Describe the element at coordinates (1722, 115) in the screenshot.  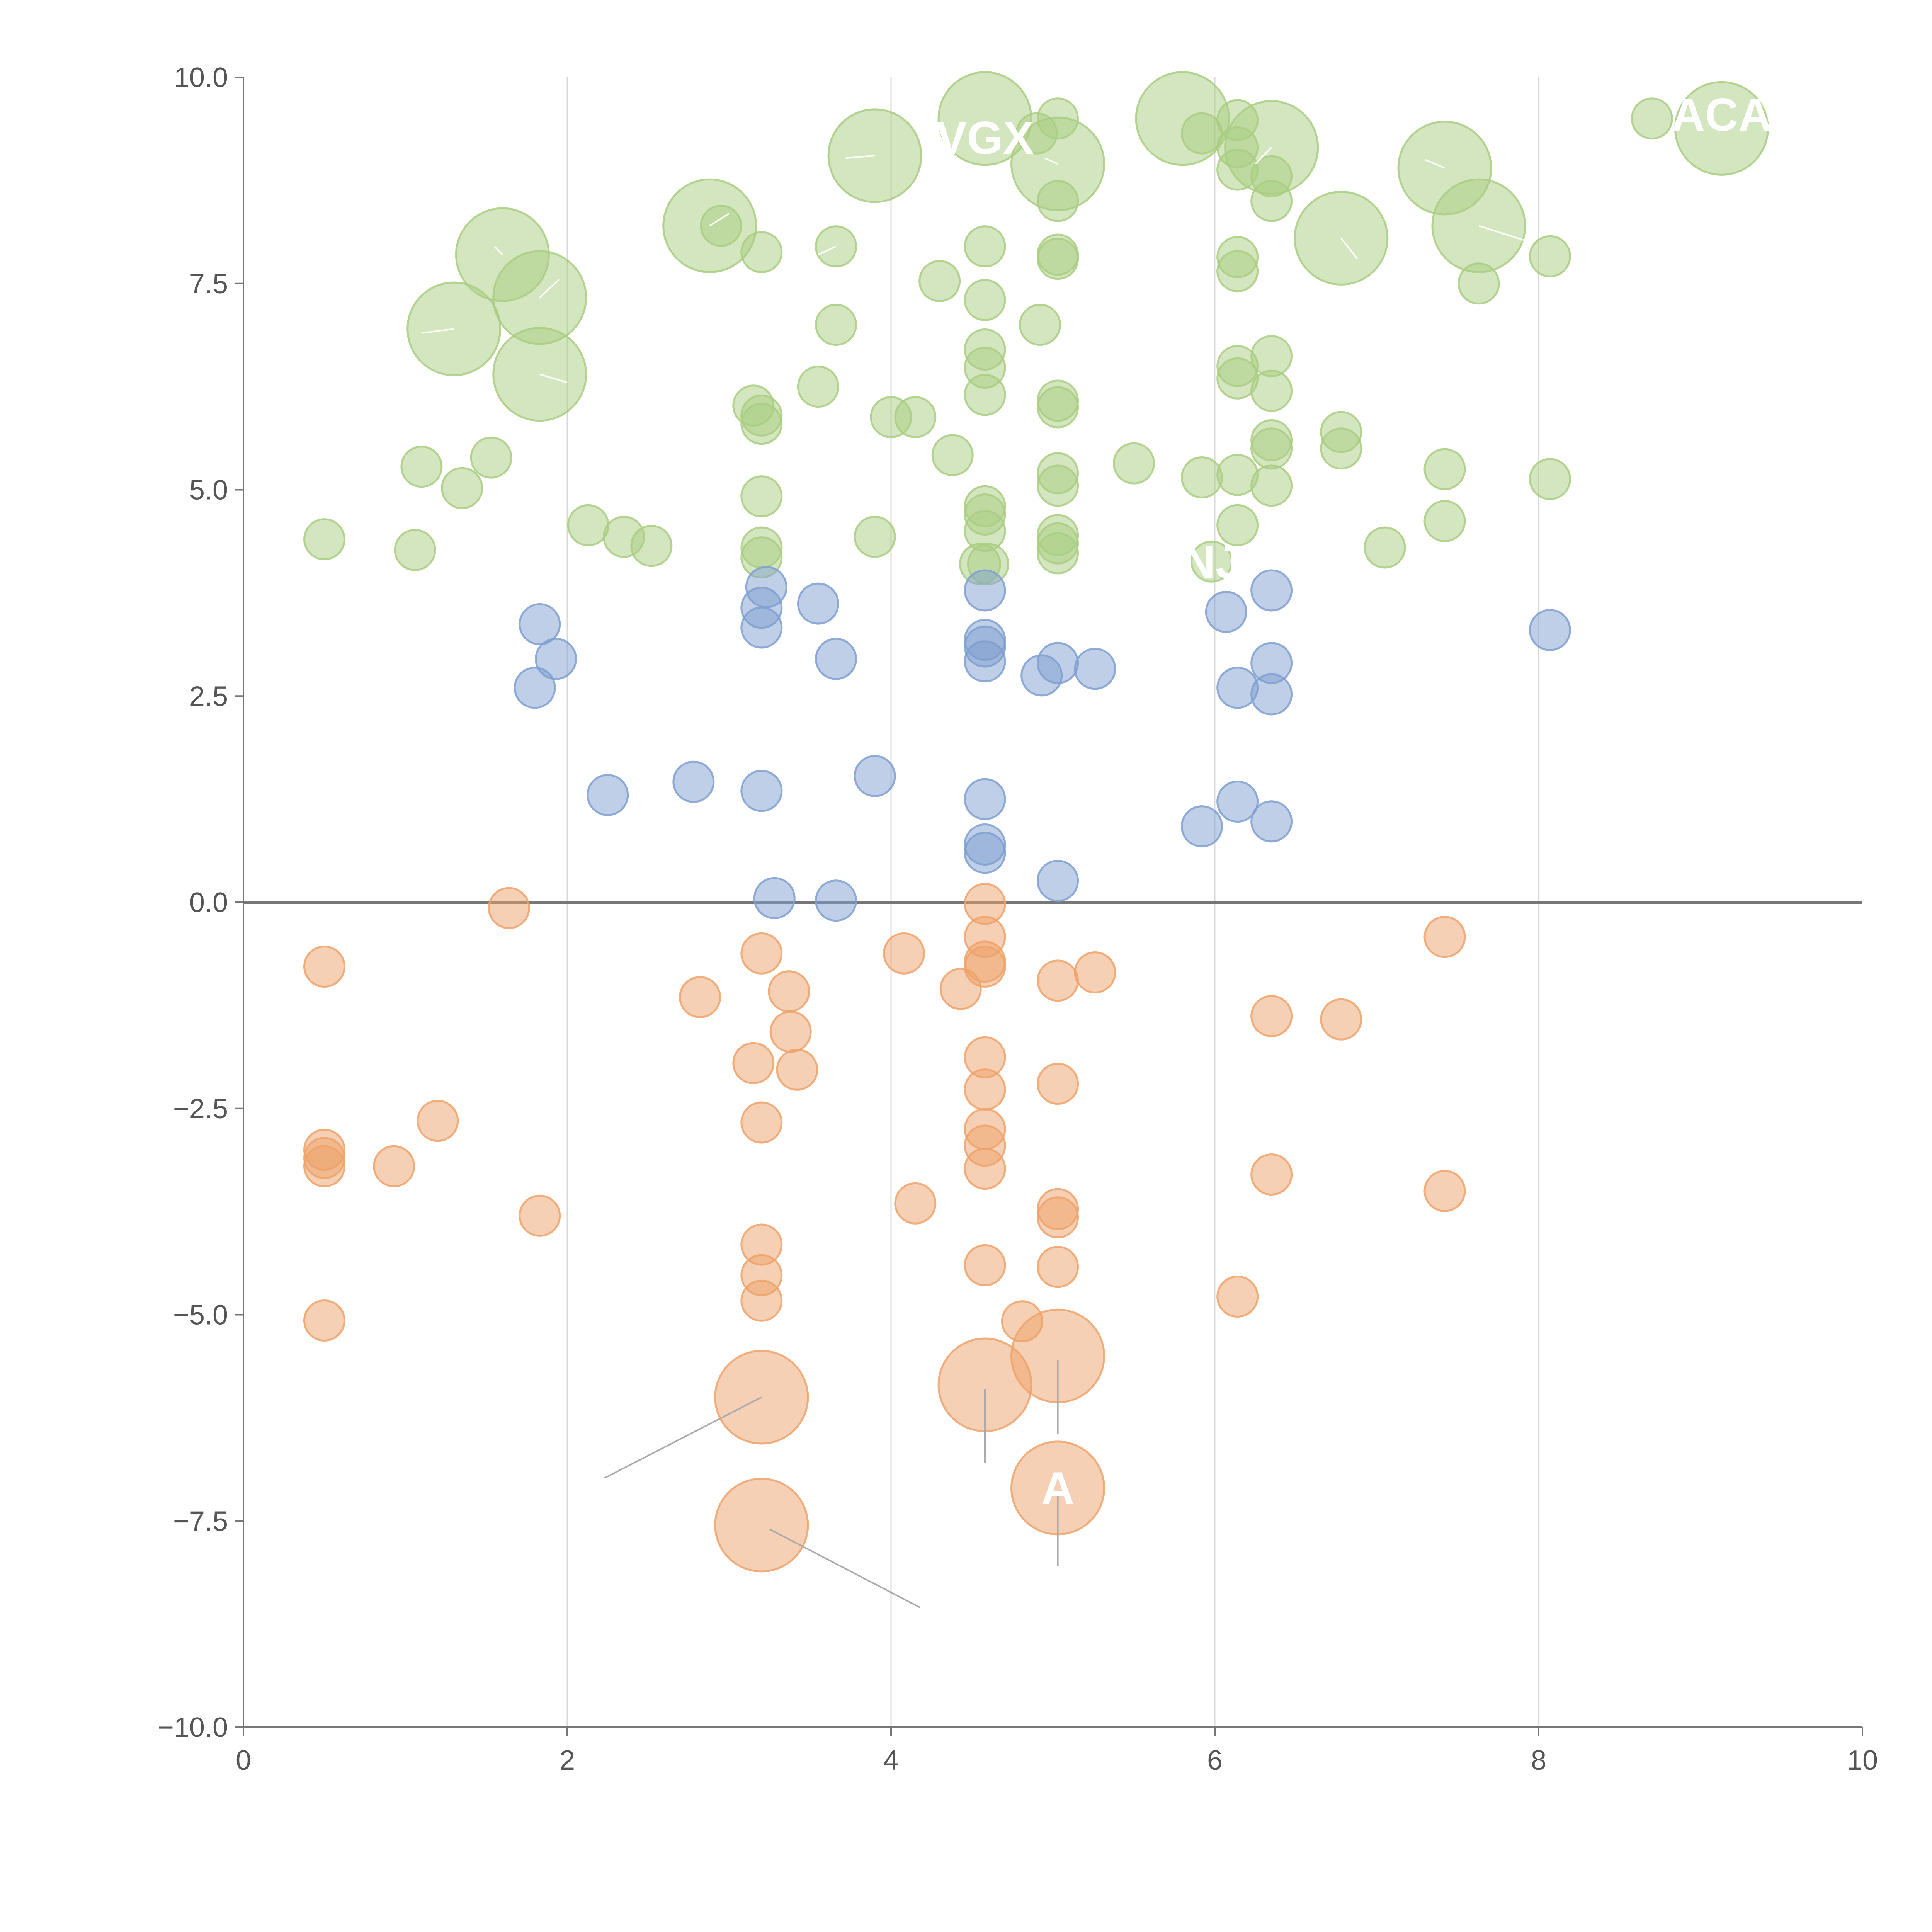
I see `point-label: ACA` at that location.